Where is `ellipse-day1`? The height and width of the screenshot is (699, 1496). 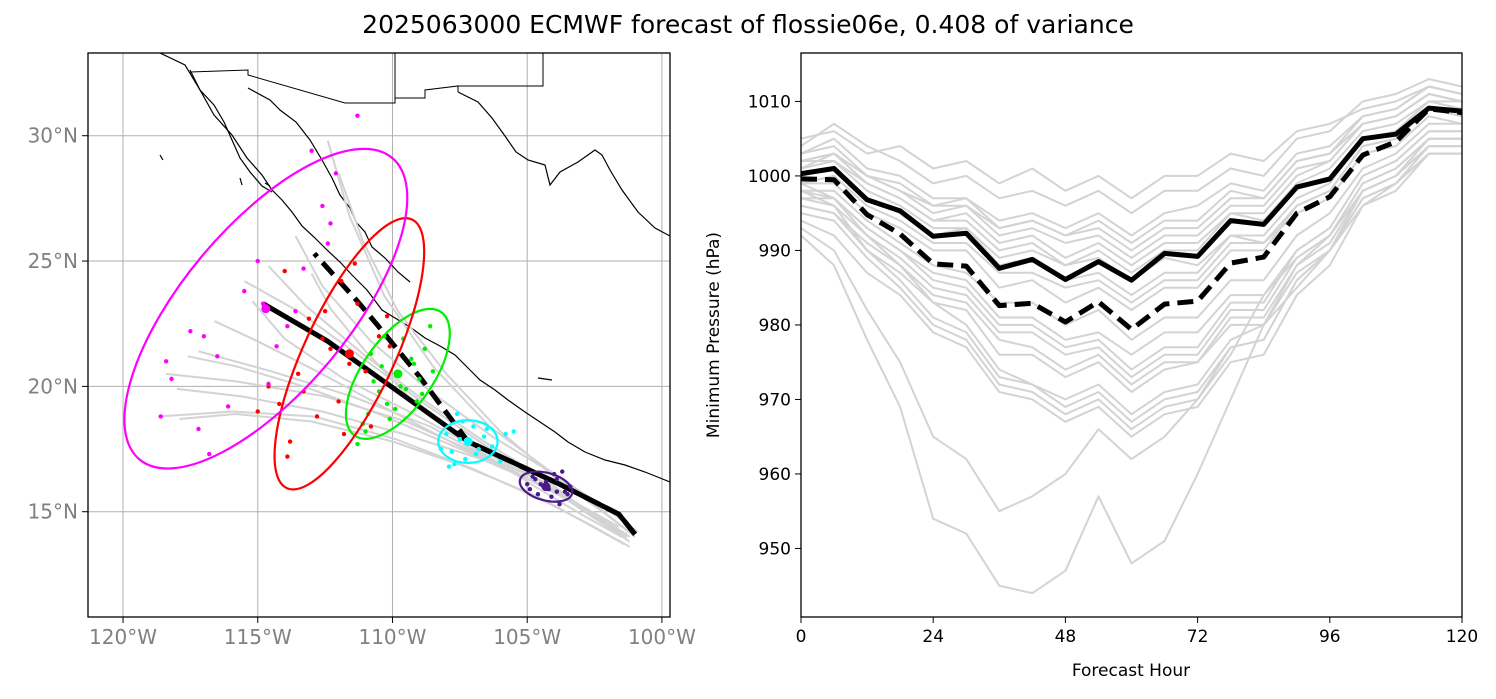
ellipse-day1 is located at coordinates (546, 486).